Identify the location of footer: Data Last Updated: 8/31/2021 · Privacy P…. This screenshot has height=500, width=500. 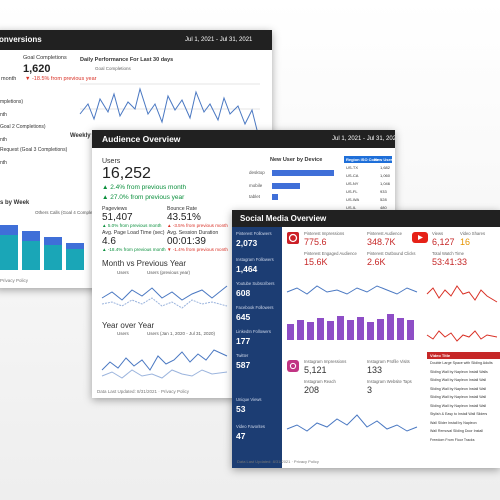
(278, 461).